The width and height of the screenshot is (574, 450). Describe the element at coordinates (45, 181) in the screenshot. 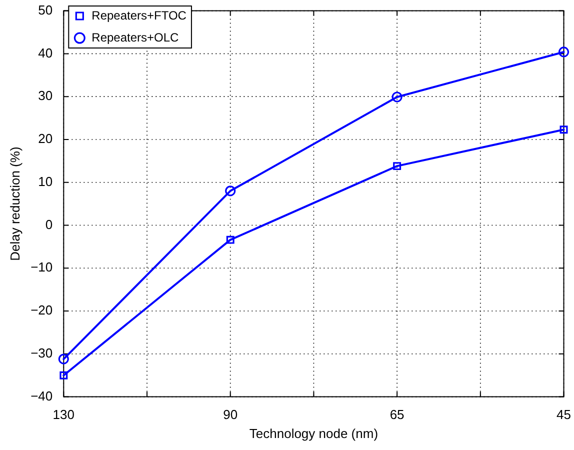

I see `y-tick-label: 10` at that location.